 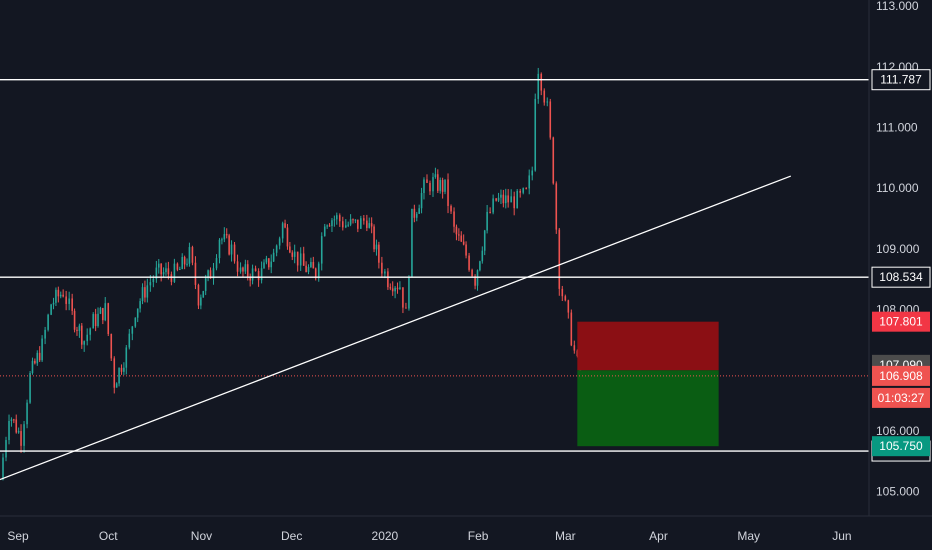 I want to click on y-tick-label: 110.000, so click(x=897, y=188).